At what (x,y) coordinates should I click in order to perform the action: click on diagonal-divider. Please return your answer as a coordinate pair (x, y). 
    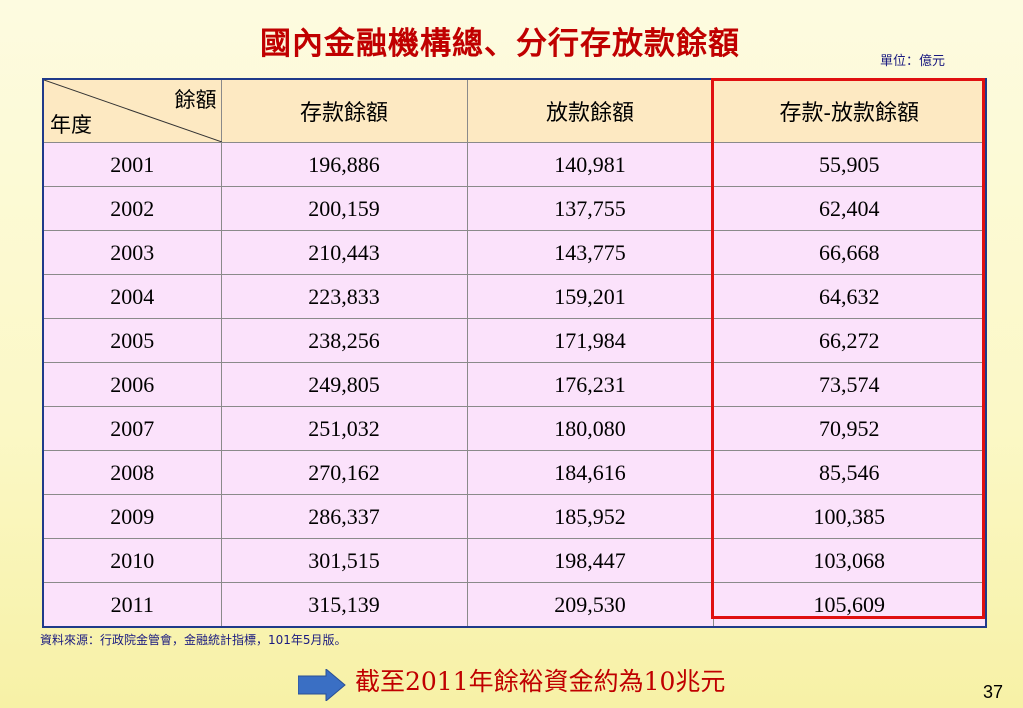
    Looking at the image, I should click on (133, 111).